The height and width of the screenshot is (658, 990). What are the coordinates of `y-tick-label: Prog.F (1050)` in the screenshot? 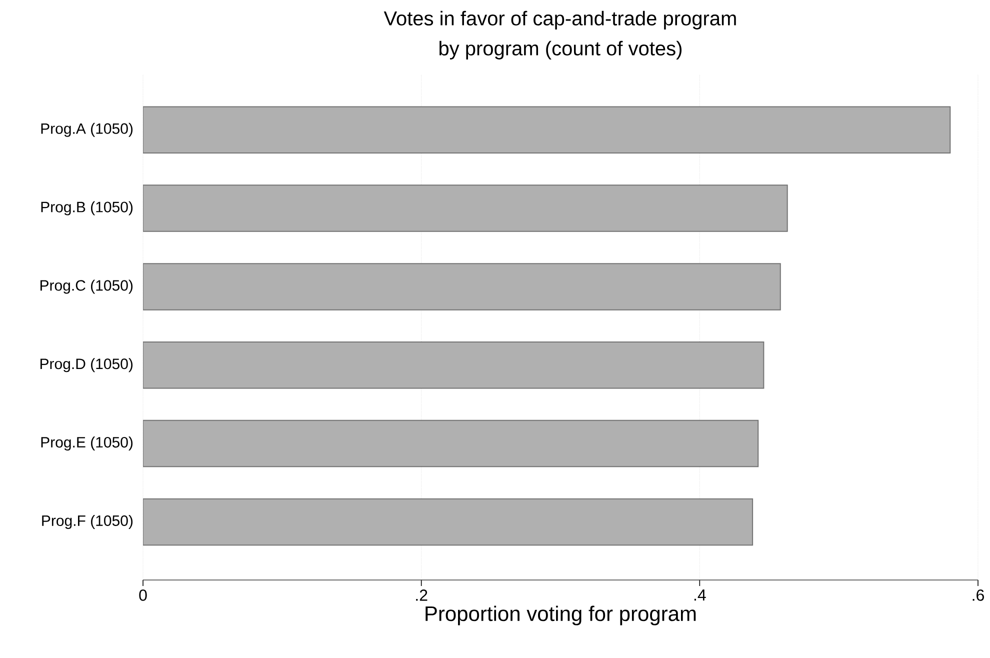 It's located at (87, 521).